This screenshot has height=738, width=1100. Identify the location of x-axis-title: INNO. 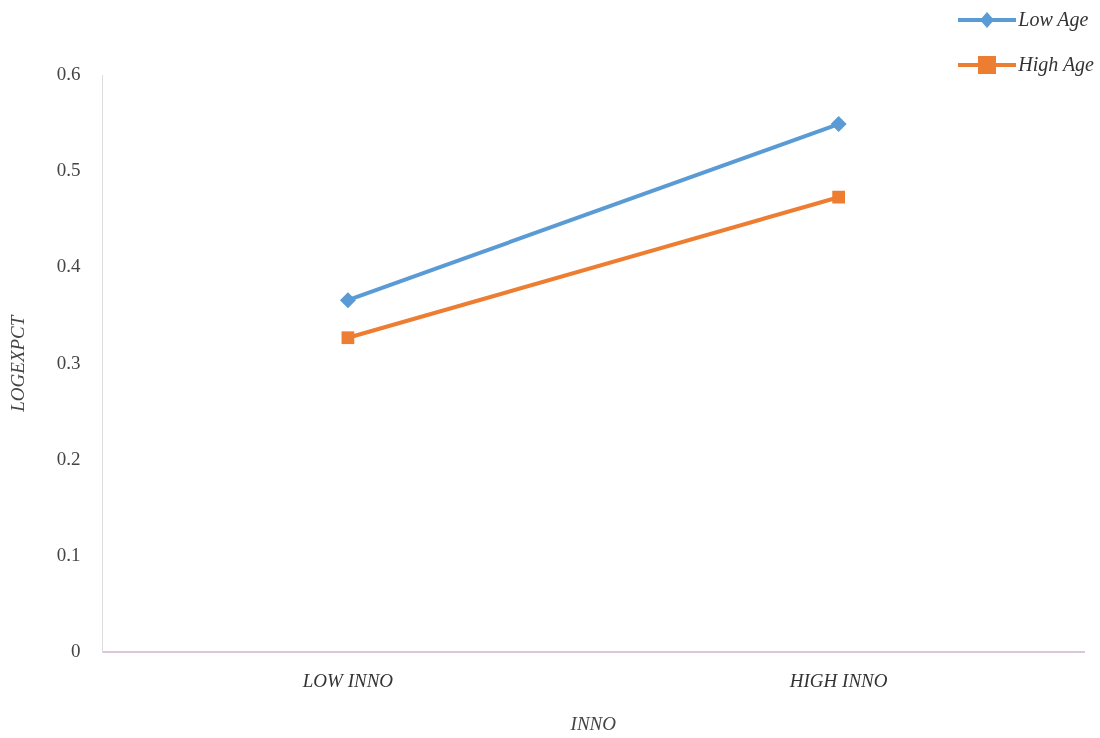
(593, 723).